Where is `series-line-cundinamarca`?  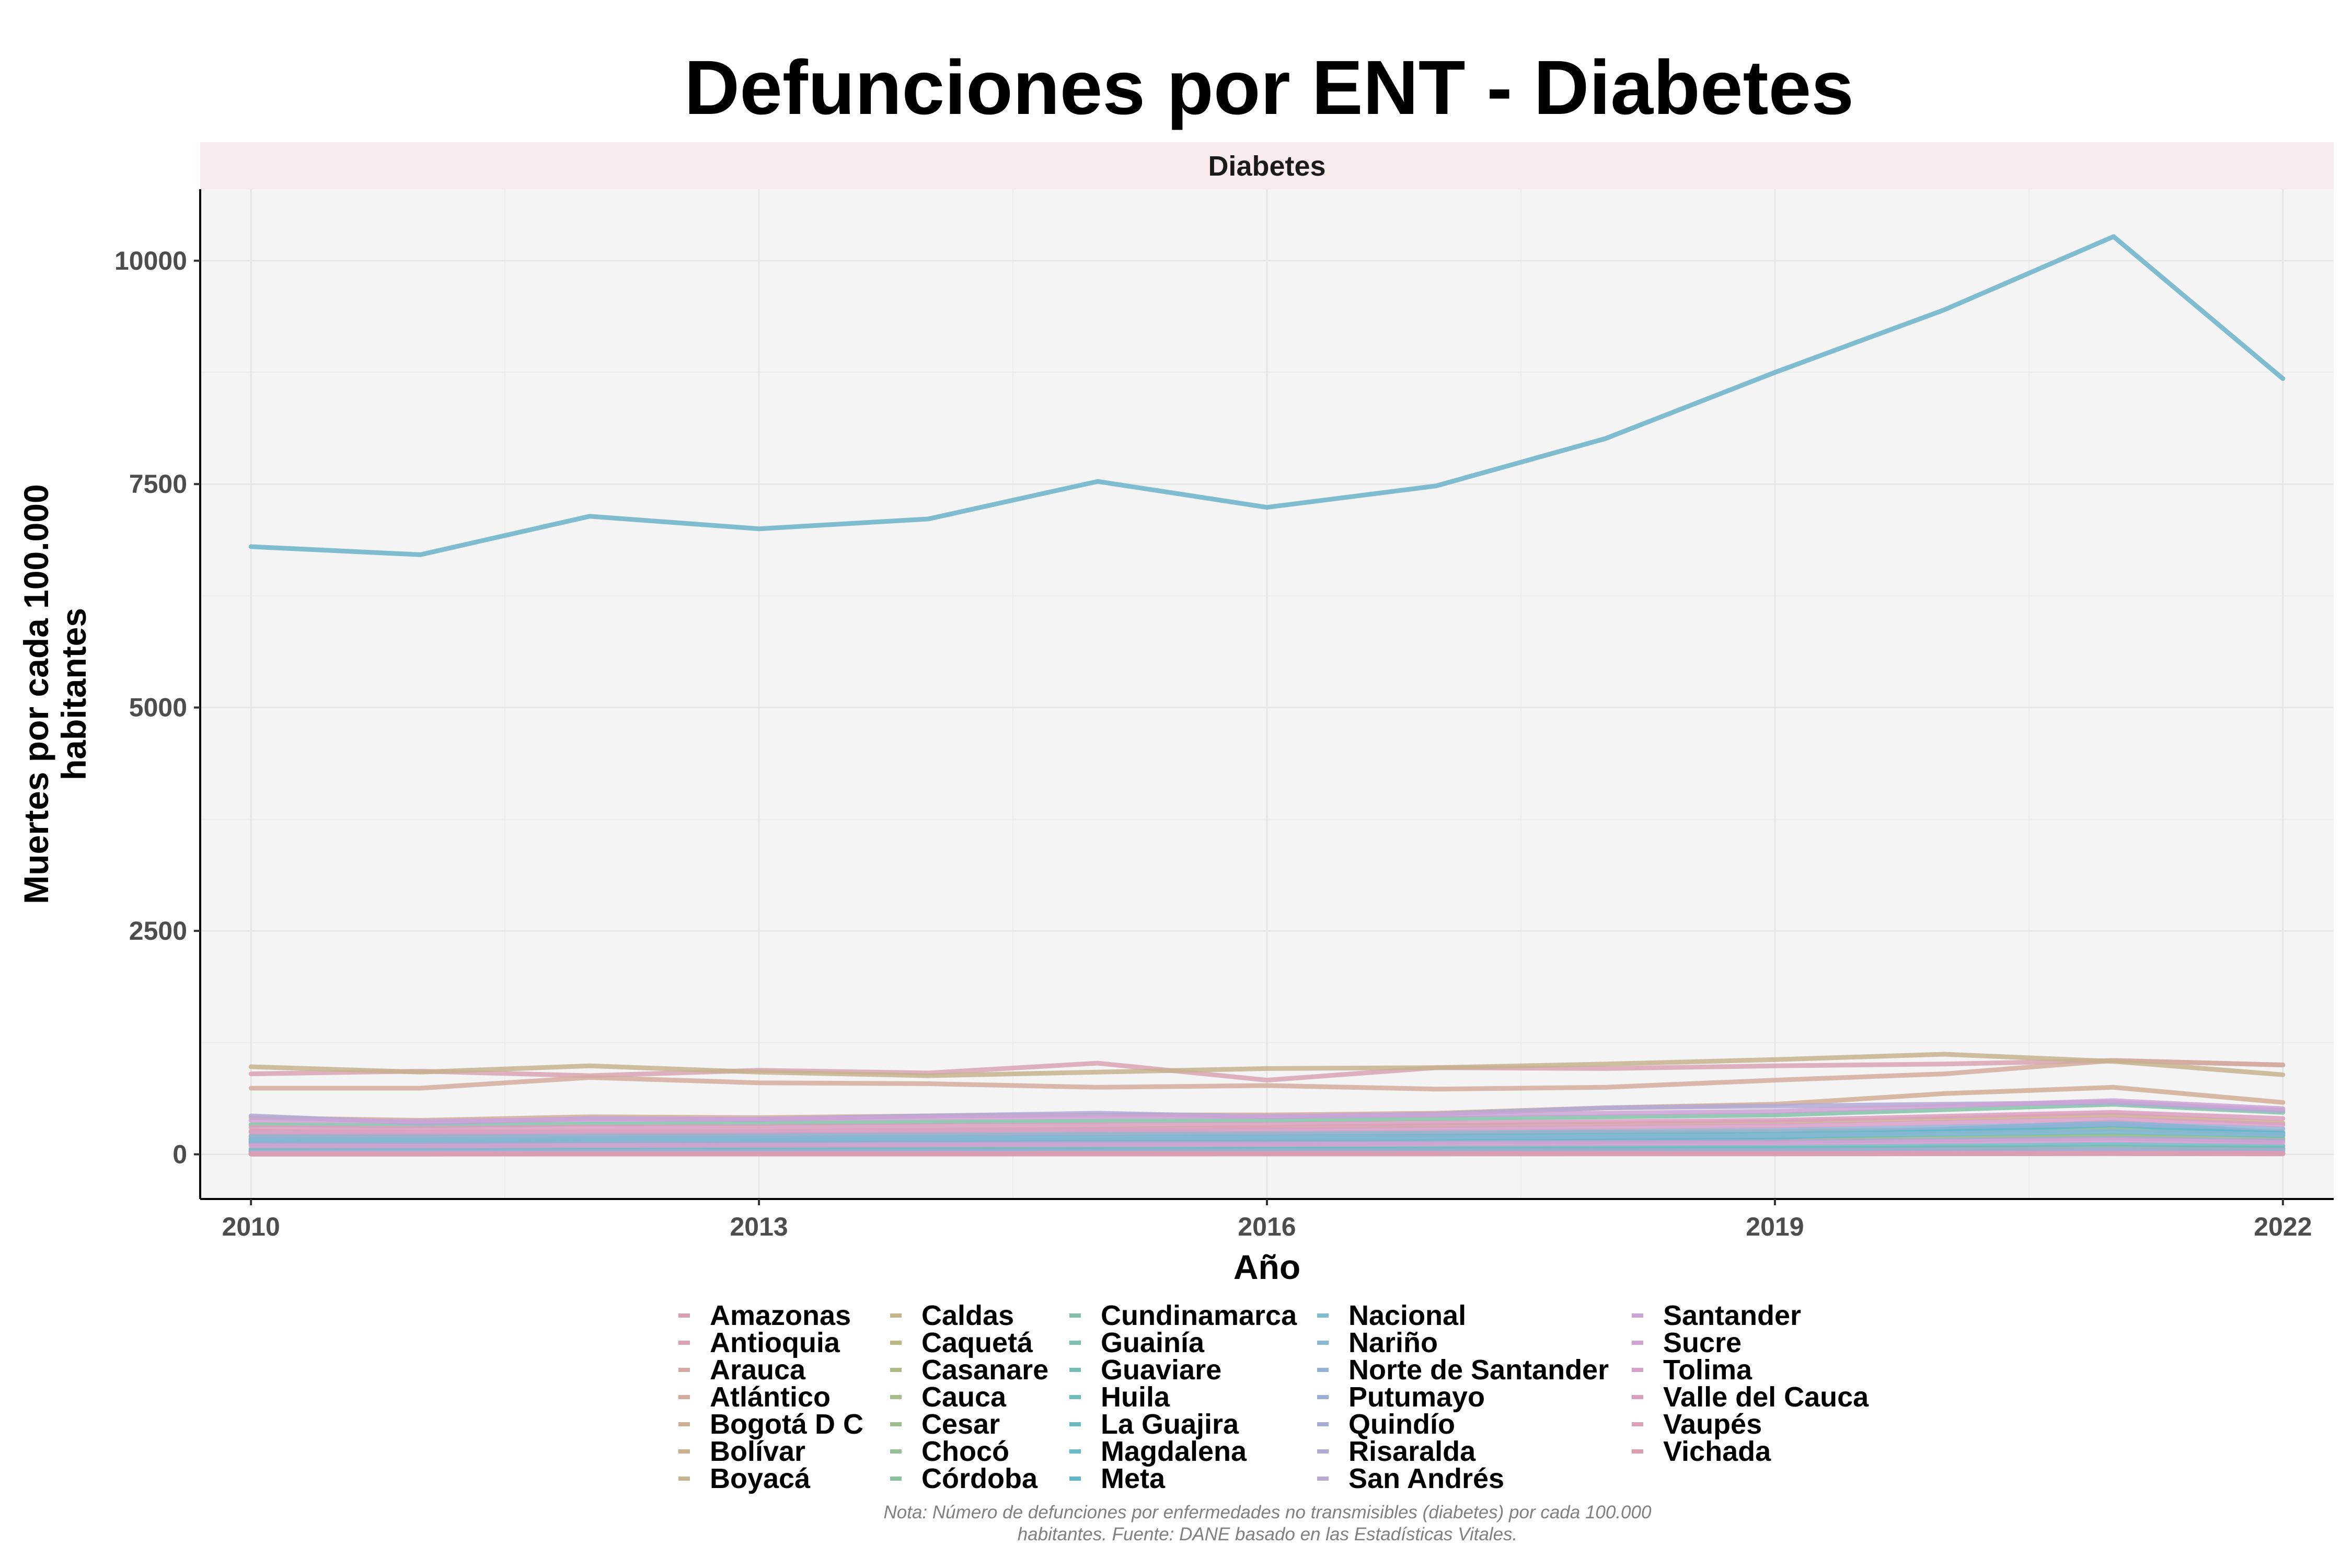
series-line-cundinamarca is located at coordinates (1267, 1115).